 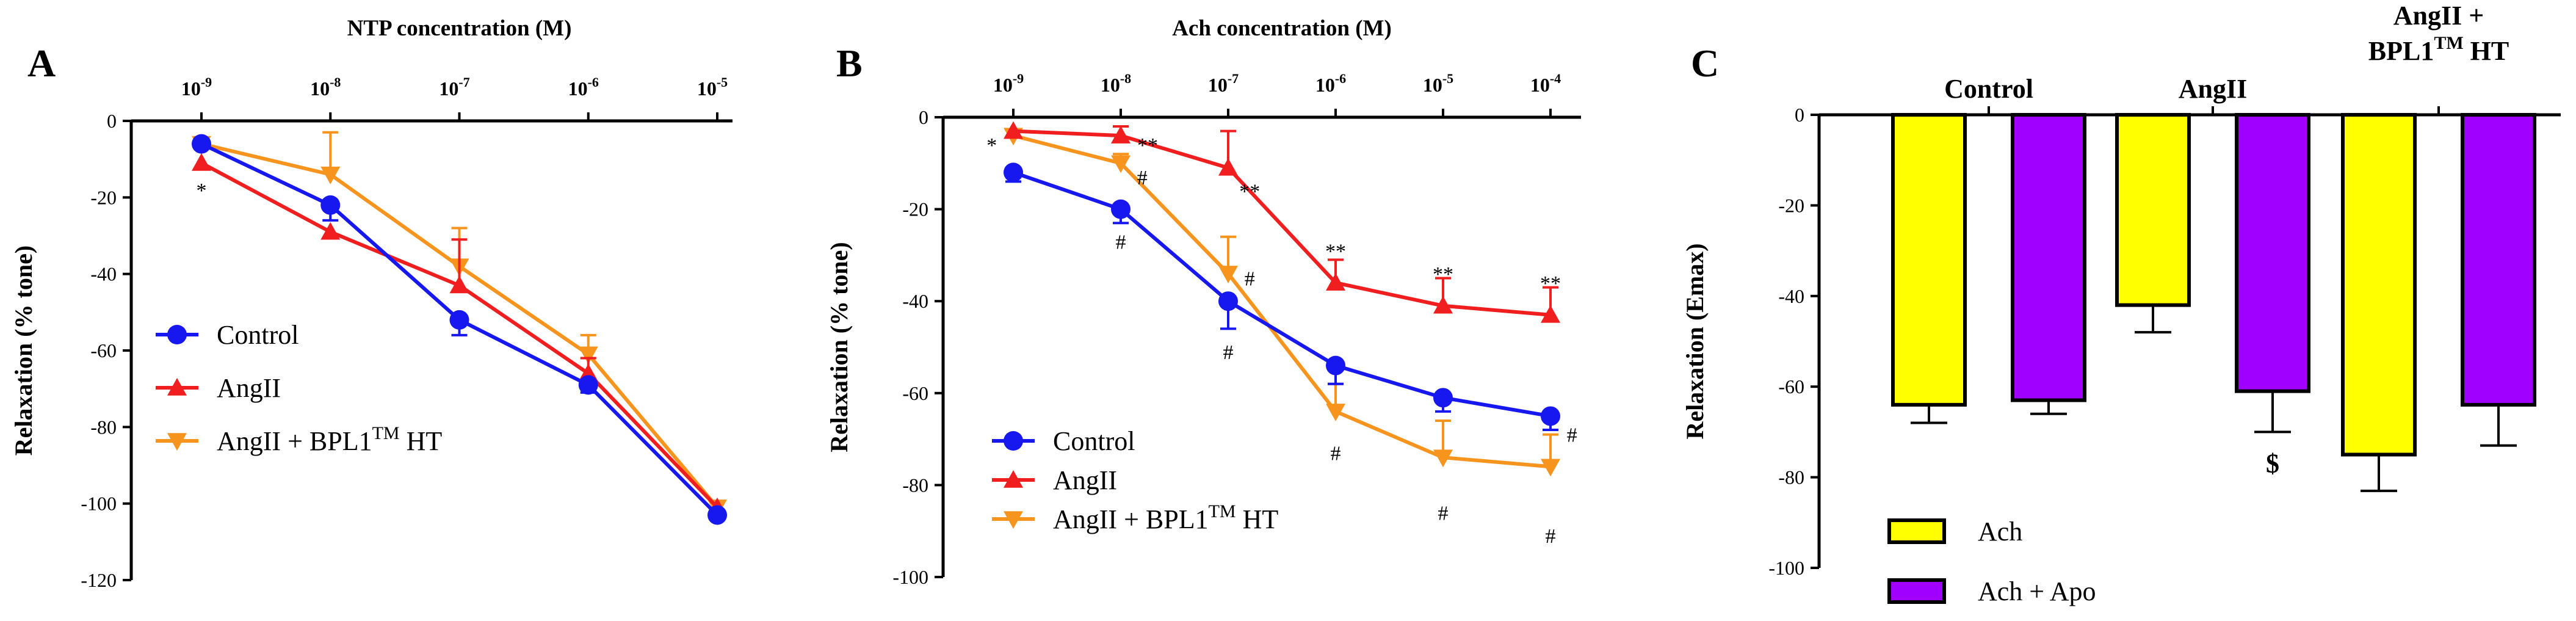 I want to click on x-tick-exponent: -6, so click(x=1340, y=78).